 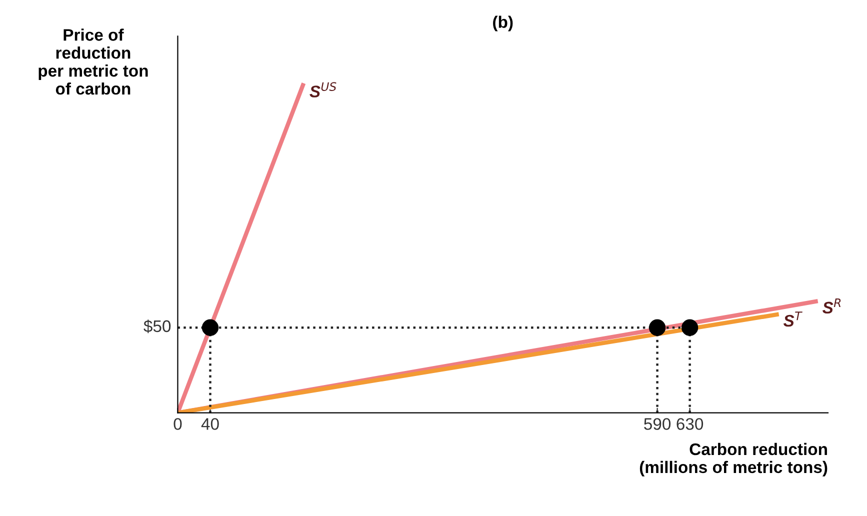 I want to click on x-tick-label: 0, so click(x=178, y=424).